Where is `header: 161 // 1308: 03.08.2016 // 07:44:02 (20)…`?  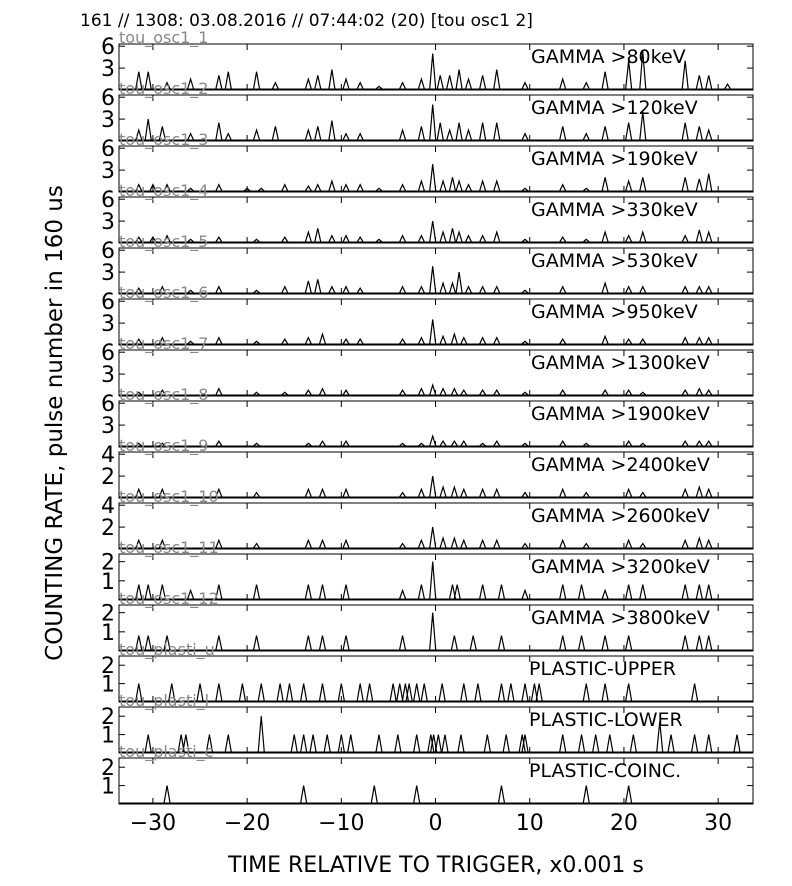 header: 161 // 1308: 03.08.2016 // 07:44:02 (20)… is located at coordinates (306, 21).